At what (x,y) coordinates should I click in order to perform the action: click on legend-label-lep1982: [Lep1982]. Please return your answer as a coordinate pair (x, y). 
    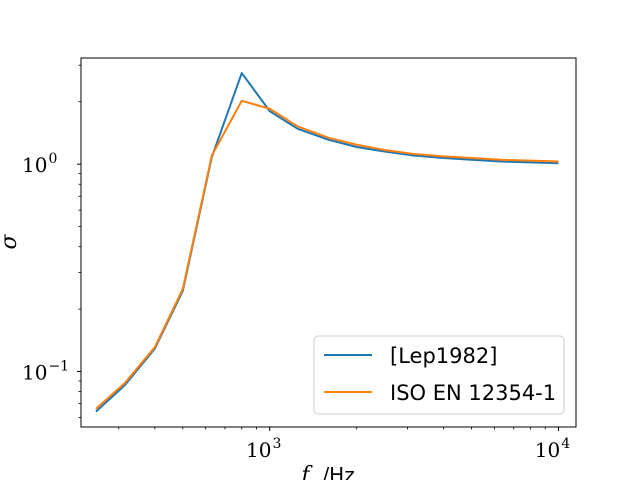
    Looking at the image, I should click on (443, 356).